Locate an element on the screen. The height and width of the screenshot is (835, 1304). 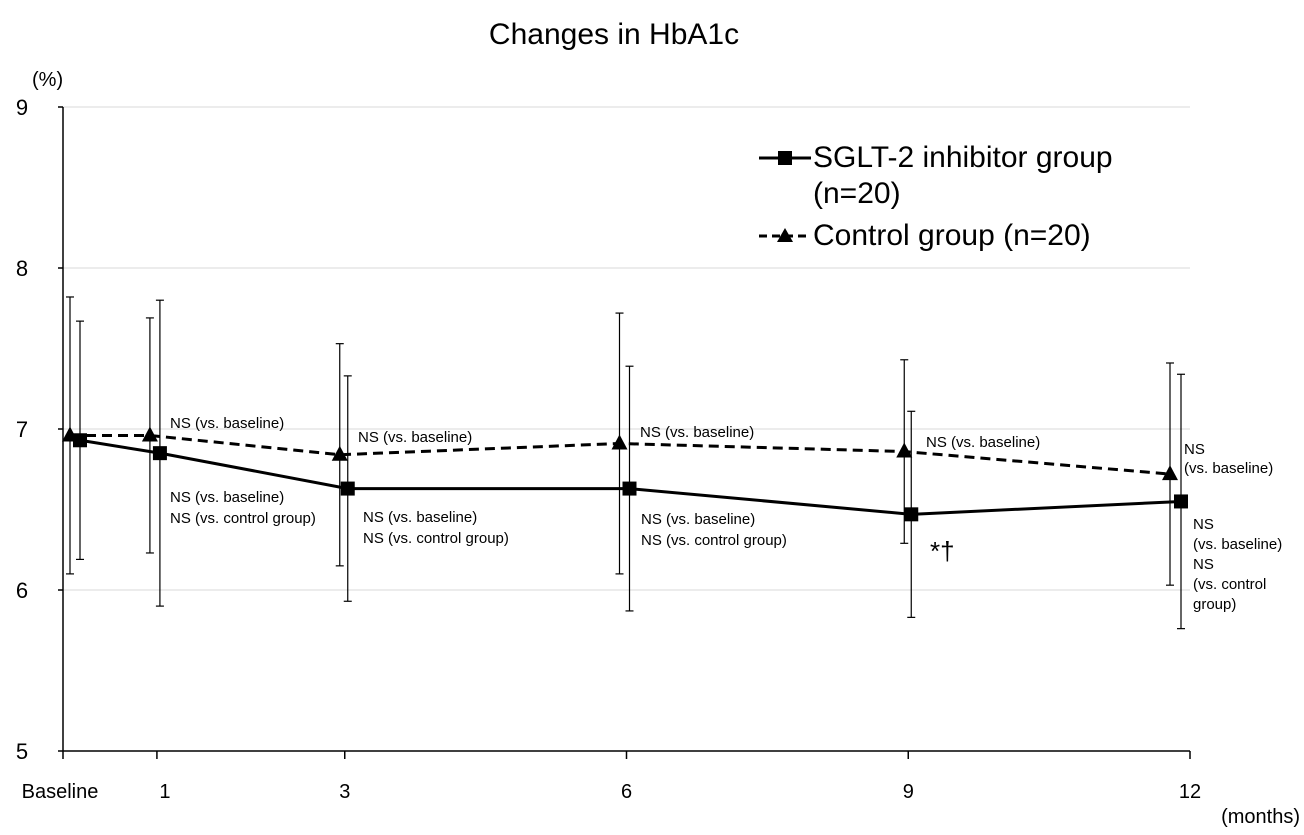
x-tick-label: 12 is located at coordinates (1190, 792).